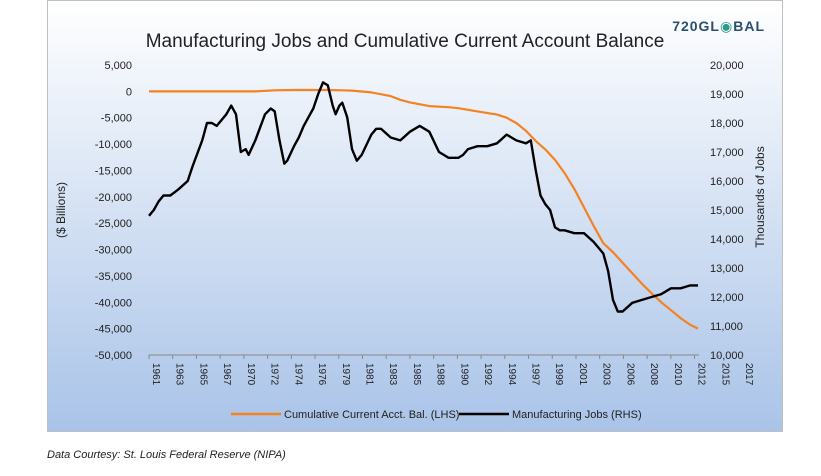 This screenshot has width=821, height=476. Describe the element at coordinates (511, 374) in the screenshot. I see `x-tick-label: 1994` at that location.